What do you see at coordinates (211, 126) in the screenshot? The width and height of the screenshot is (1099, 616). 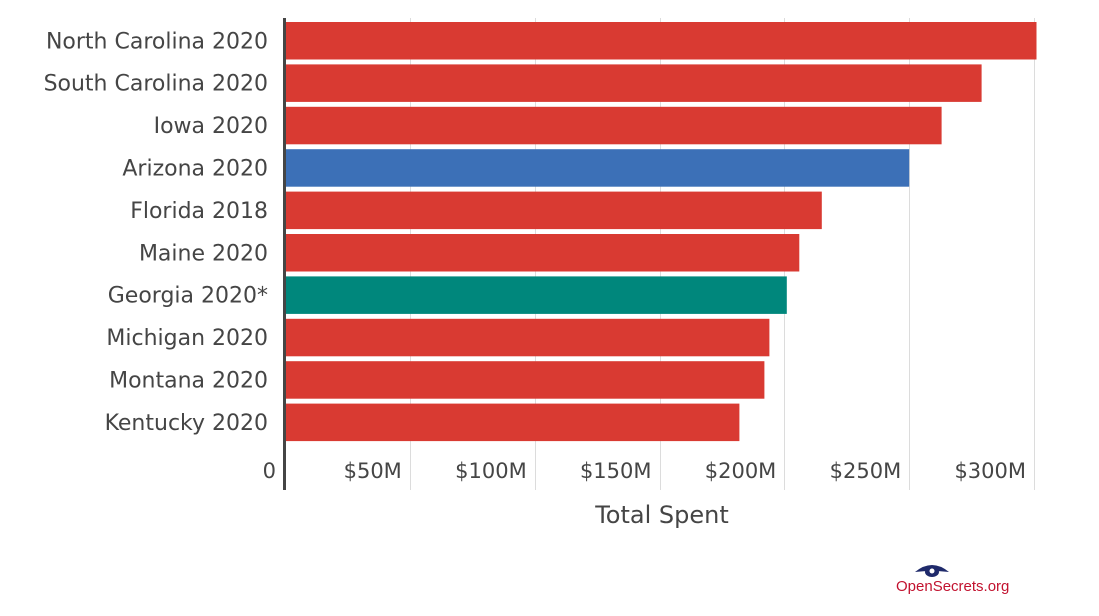 I see `category-label: Iowa 2020` at bounding box center [211, 126].